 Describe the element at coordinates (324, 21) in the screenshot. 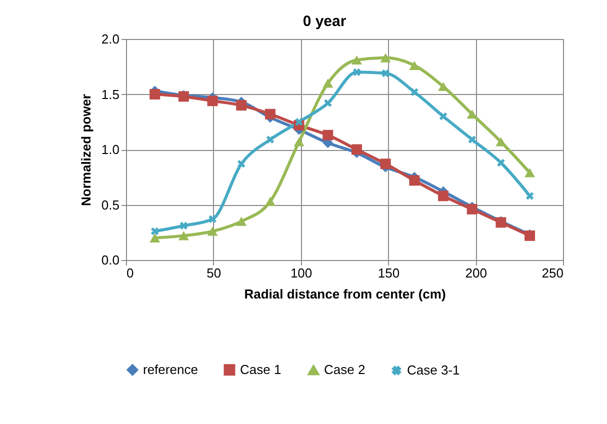

I see `chart-title: 0 year` at that location.